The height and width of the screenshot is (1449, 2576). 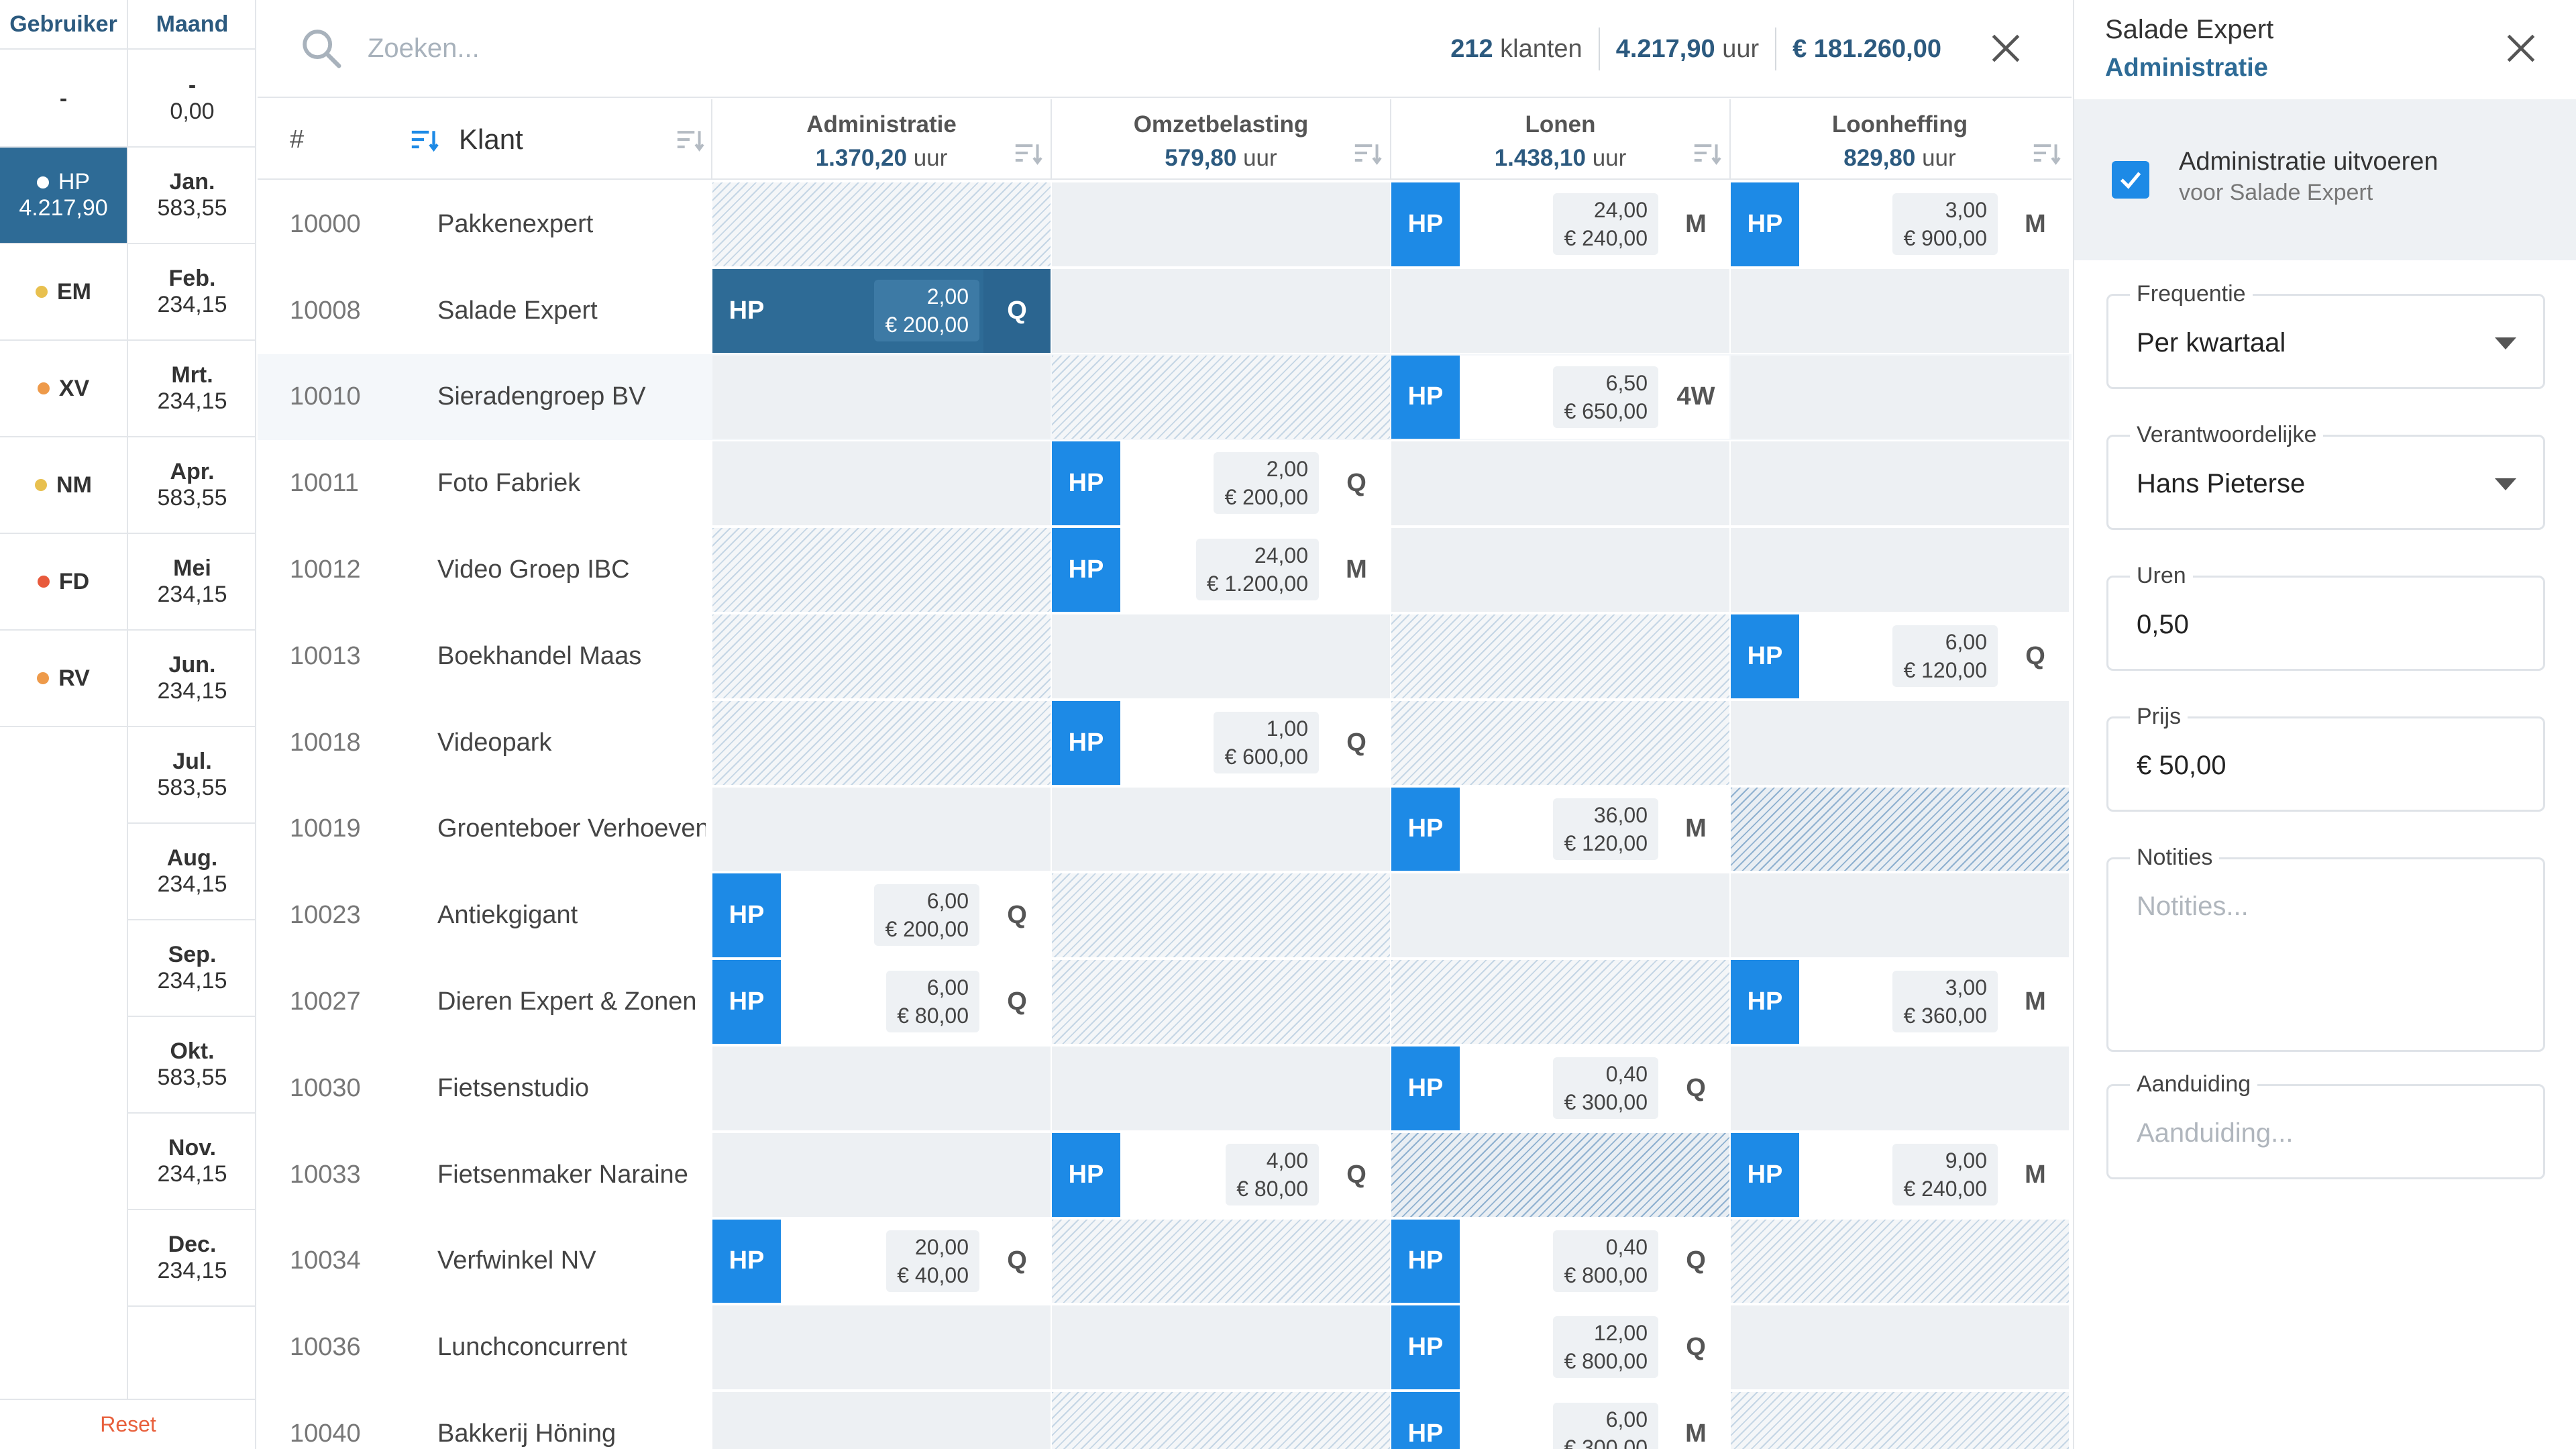 What do you see at coordinates (567, 1001) in the screenshot?
I see `client-name: Dieren Expert & Zonen` at bounding box center [567, 1001].